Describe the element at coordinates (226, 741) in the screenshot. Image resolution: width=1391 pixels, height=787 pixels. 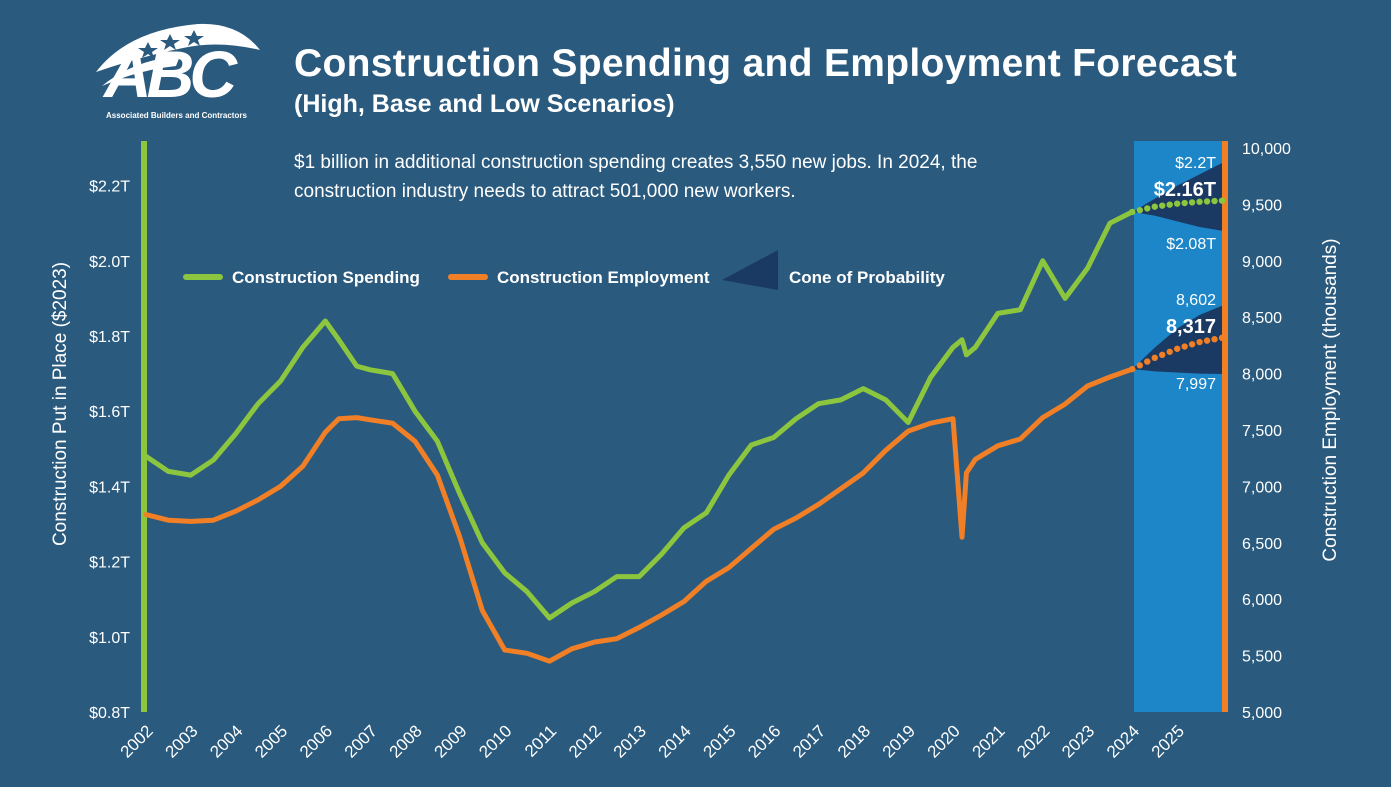
I see `x-tick-label: 2004` at that location.